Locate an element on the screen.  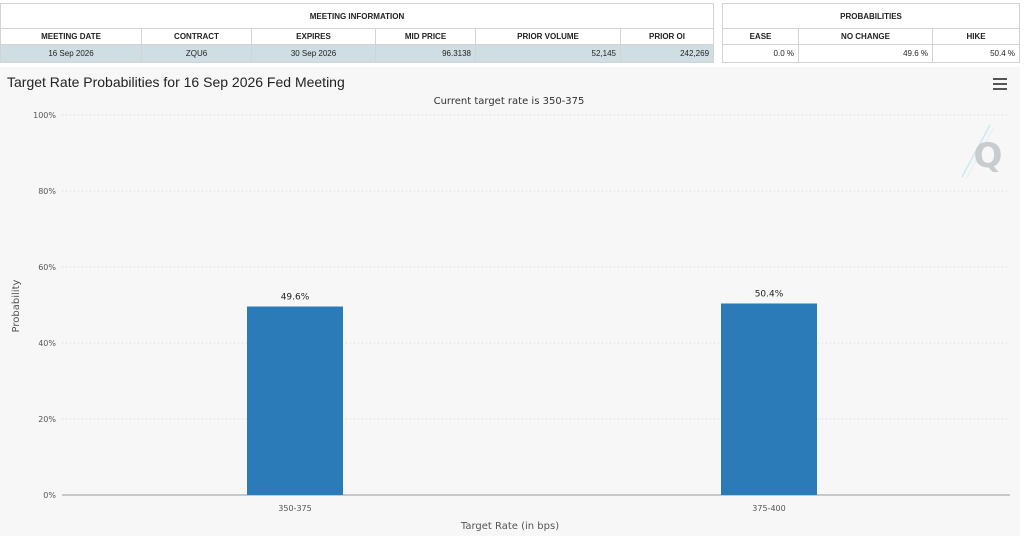
probabilities-title: PROBABILITIES is located at coordinates (871, 16).